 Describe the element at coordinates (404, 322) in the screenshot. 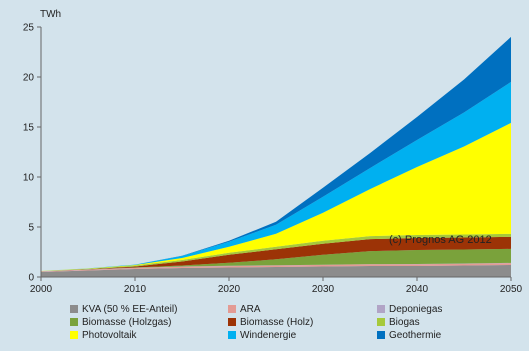

I see `legend-label-biogas: Biogas` at that location.